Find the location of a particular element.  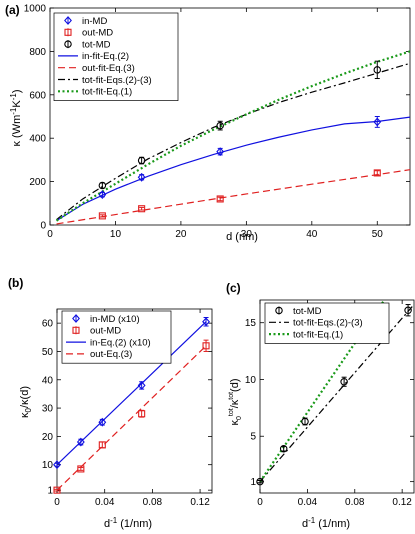

legend-entry: out-Eq.(3) is located at coordinates (111, 354).